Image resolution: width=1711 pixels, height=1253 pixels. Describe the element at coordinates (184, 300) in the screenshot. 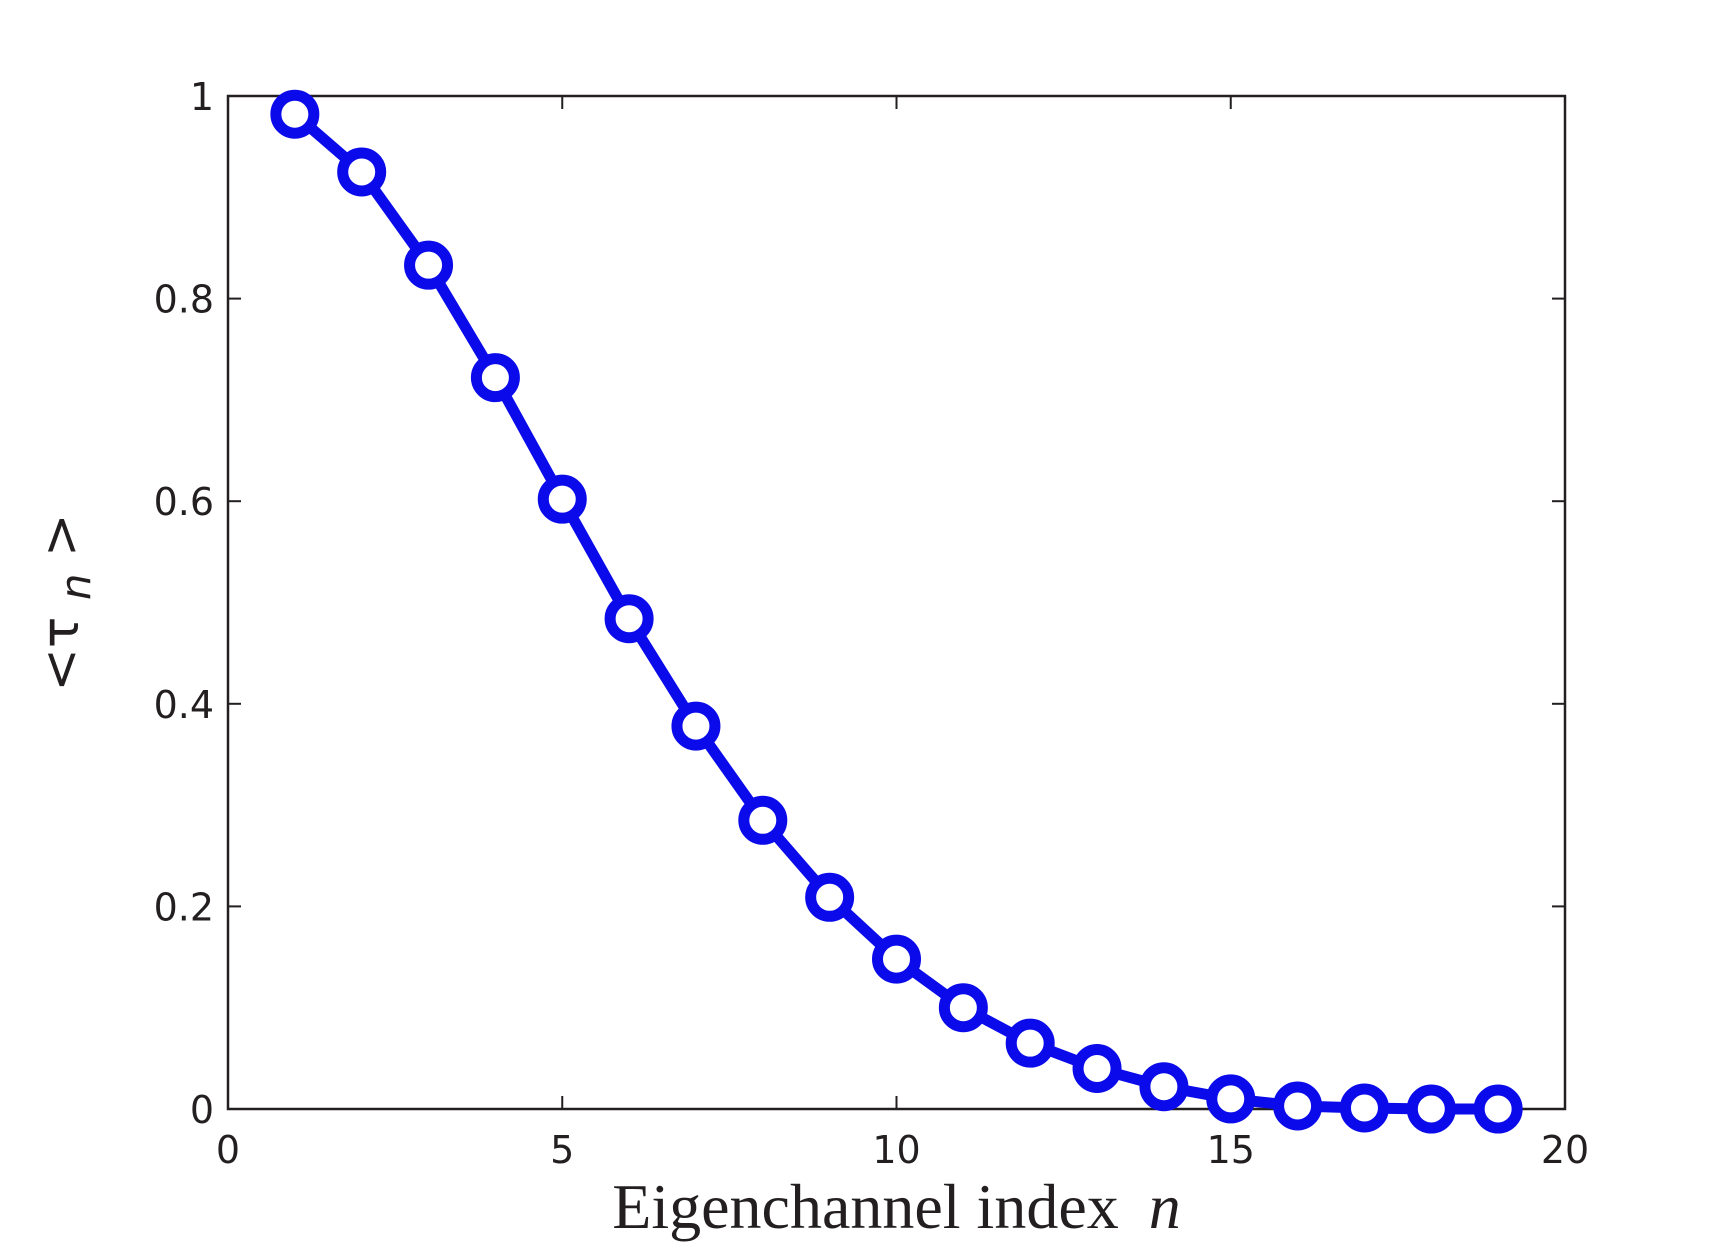

I see `y-tick-label: 0.8` at that location.